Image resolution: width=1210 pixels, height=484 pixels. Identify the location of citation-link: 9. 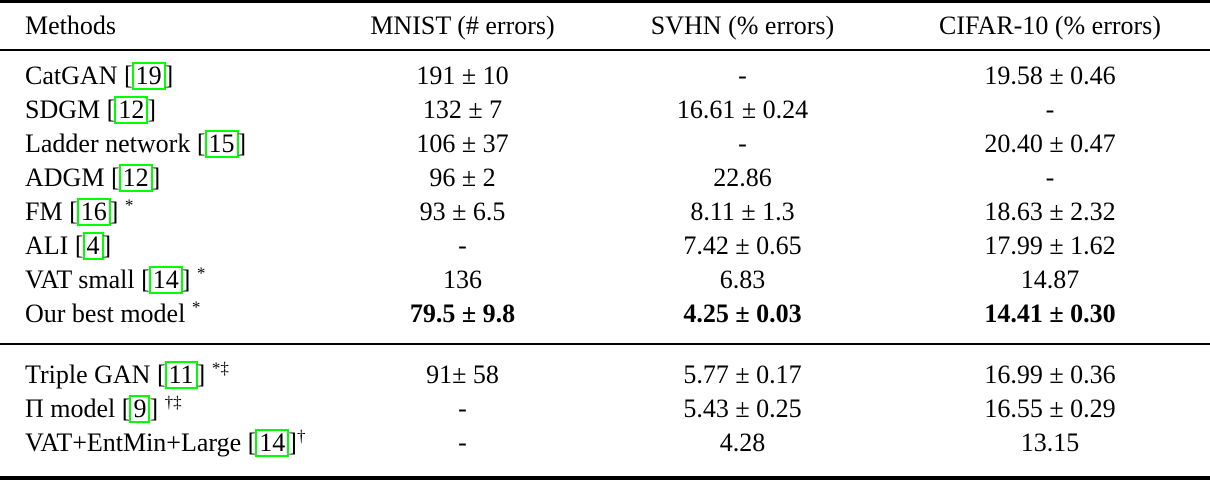
(140, 409).